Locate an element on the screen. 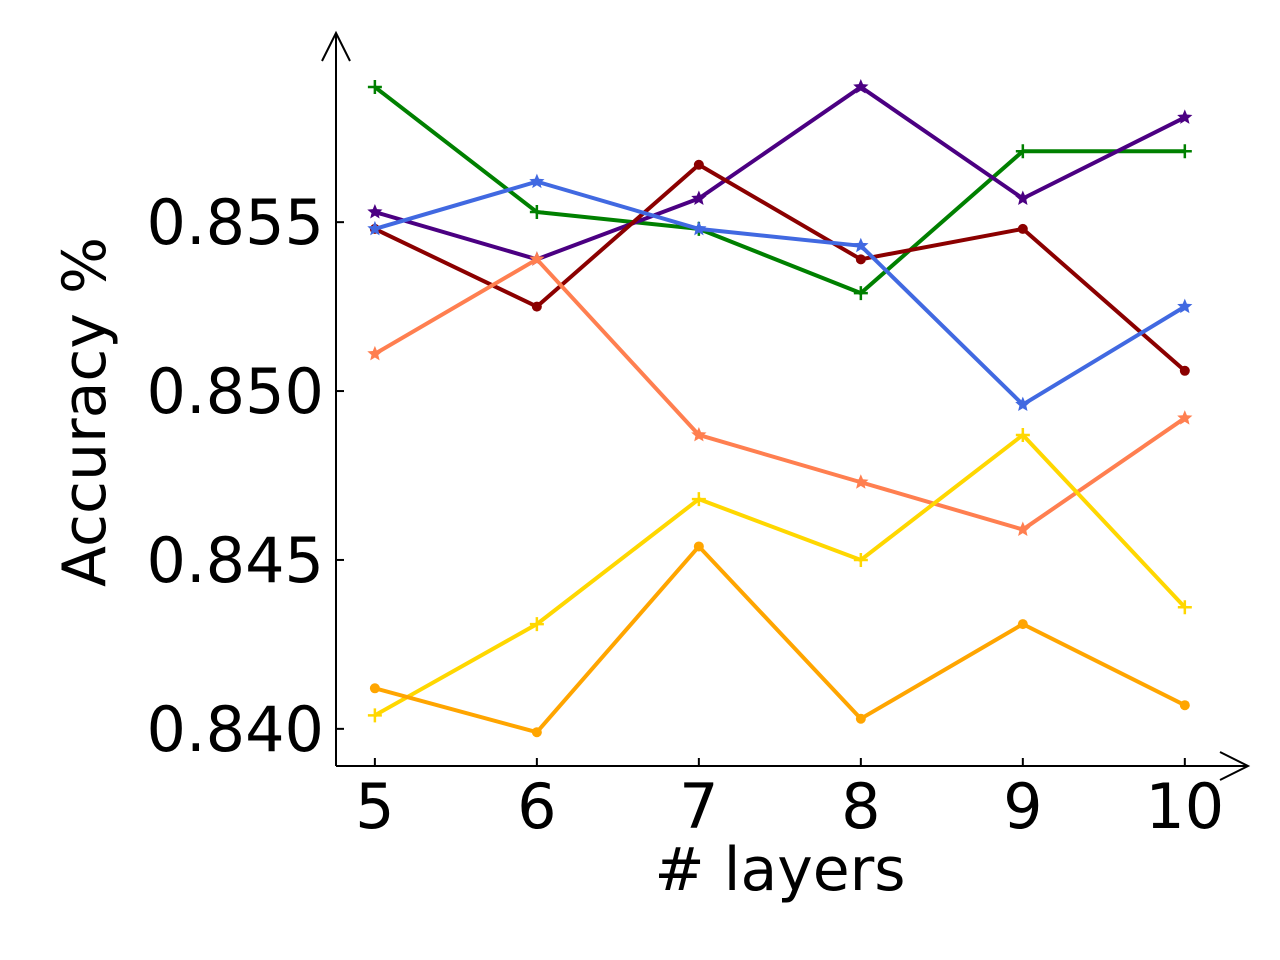 The width and height of the screenshot is (1280, 960). y-tick-label: 0.845 is located at coordinates (236, 560).